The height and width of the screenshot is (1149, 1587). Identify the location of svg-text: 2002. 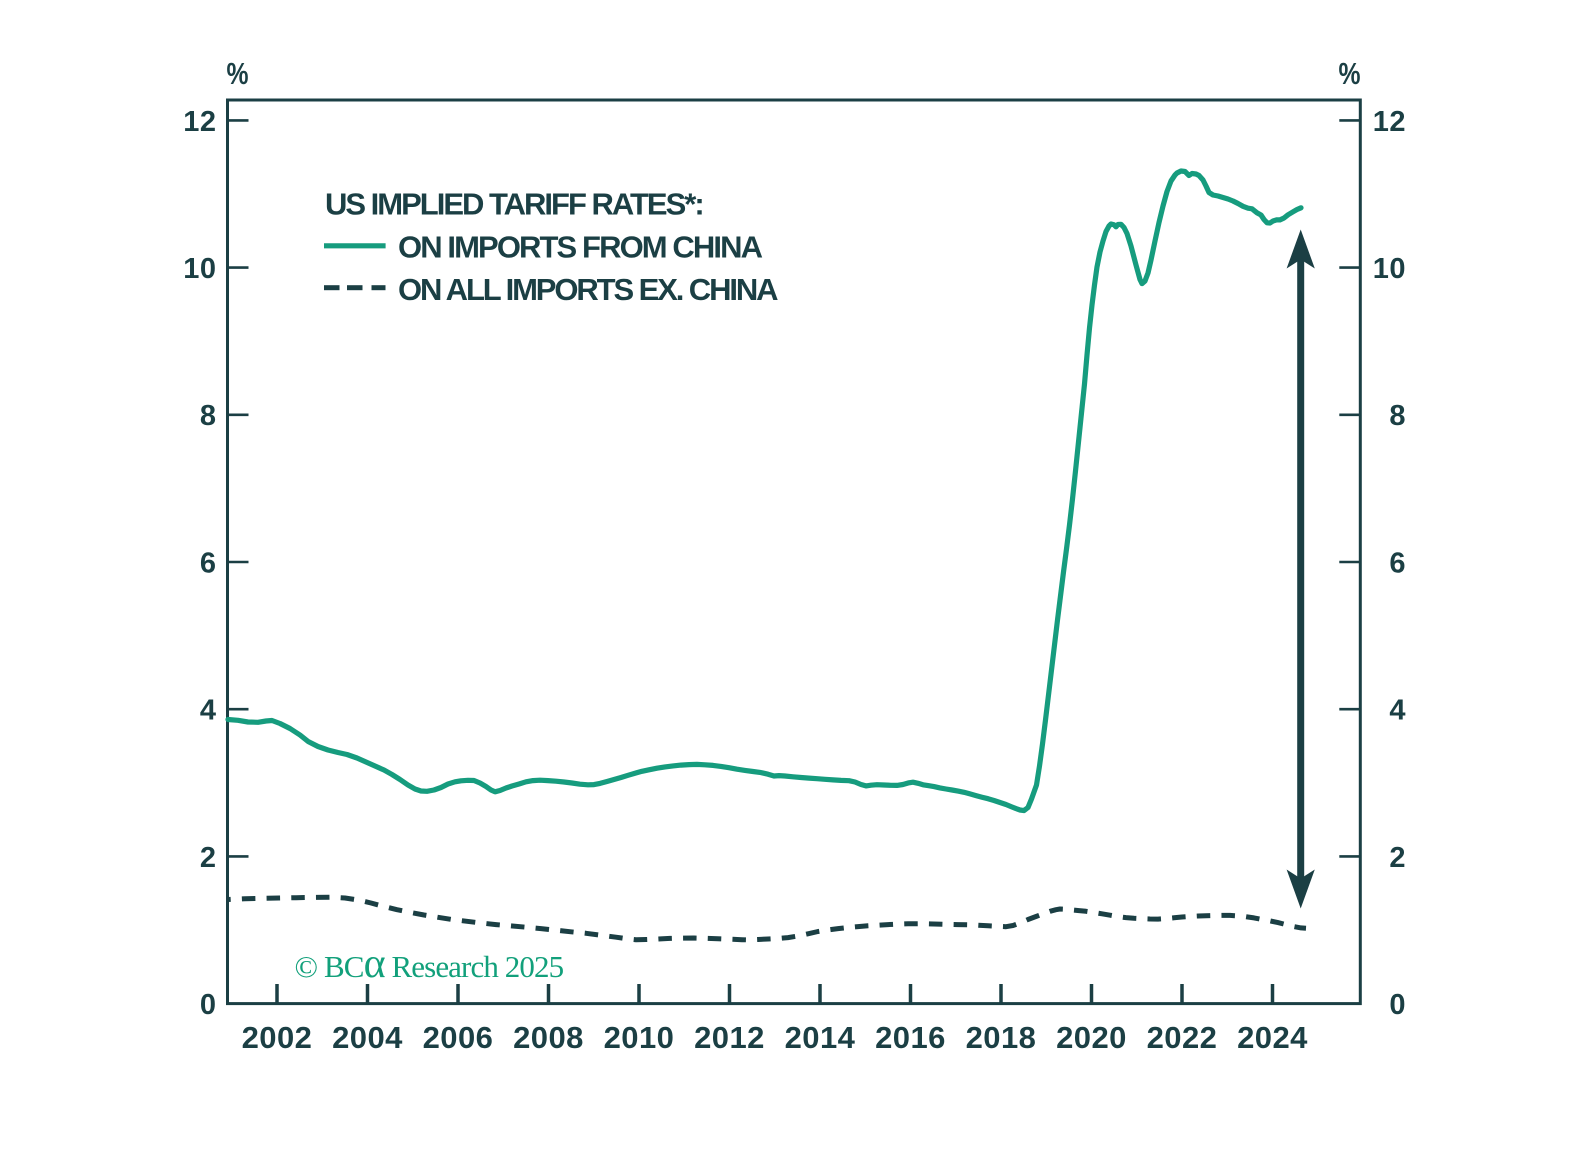
(277, 1037).